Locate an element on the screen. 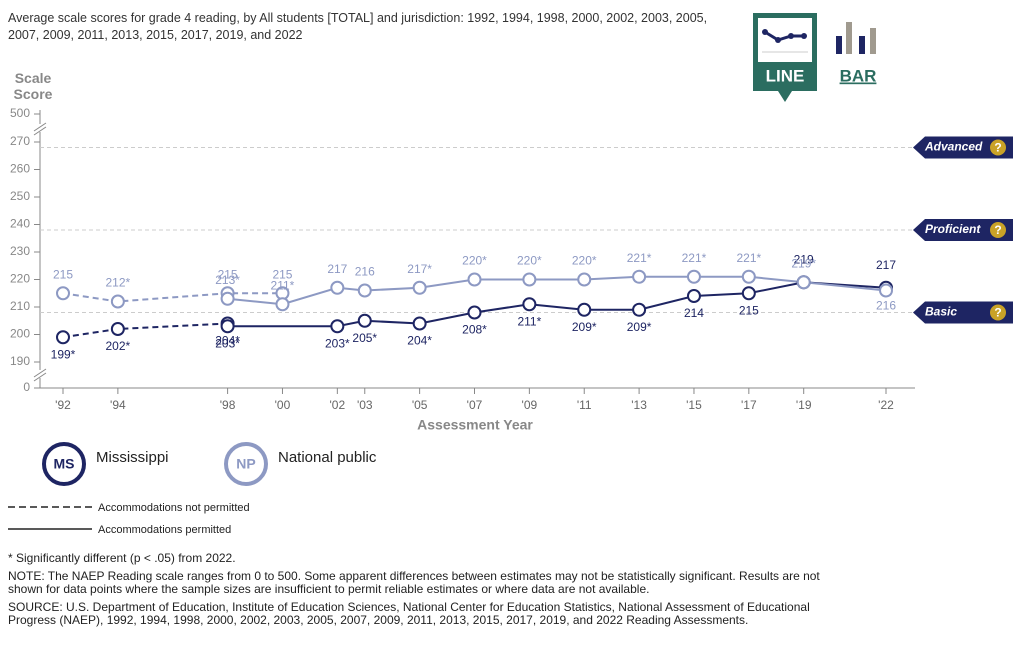 This screenshot has height=645, width=1024. x-tick-label: '13 is located at coordinates (639, 405).